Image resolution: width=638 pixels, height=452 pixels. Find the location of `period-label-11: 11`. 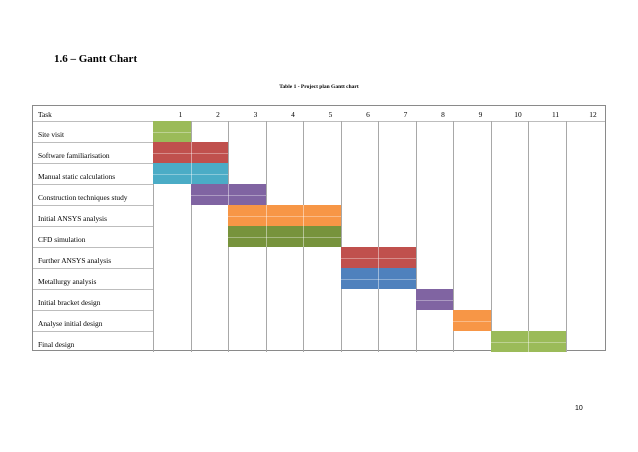

period-label-11: 11 is located at coordinates (555, 114).